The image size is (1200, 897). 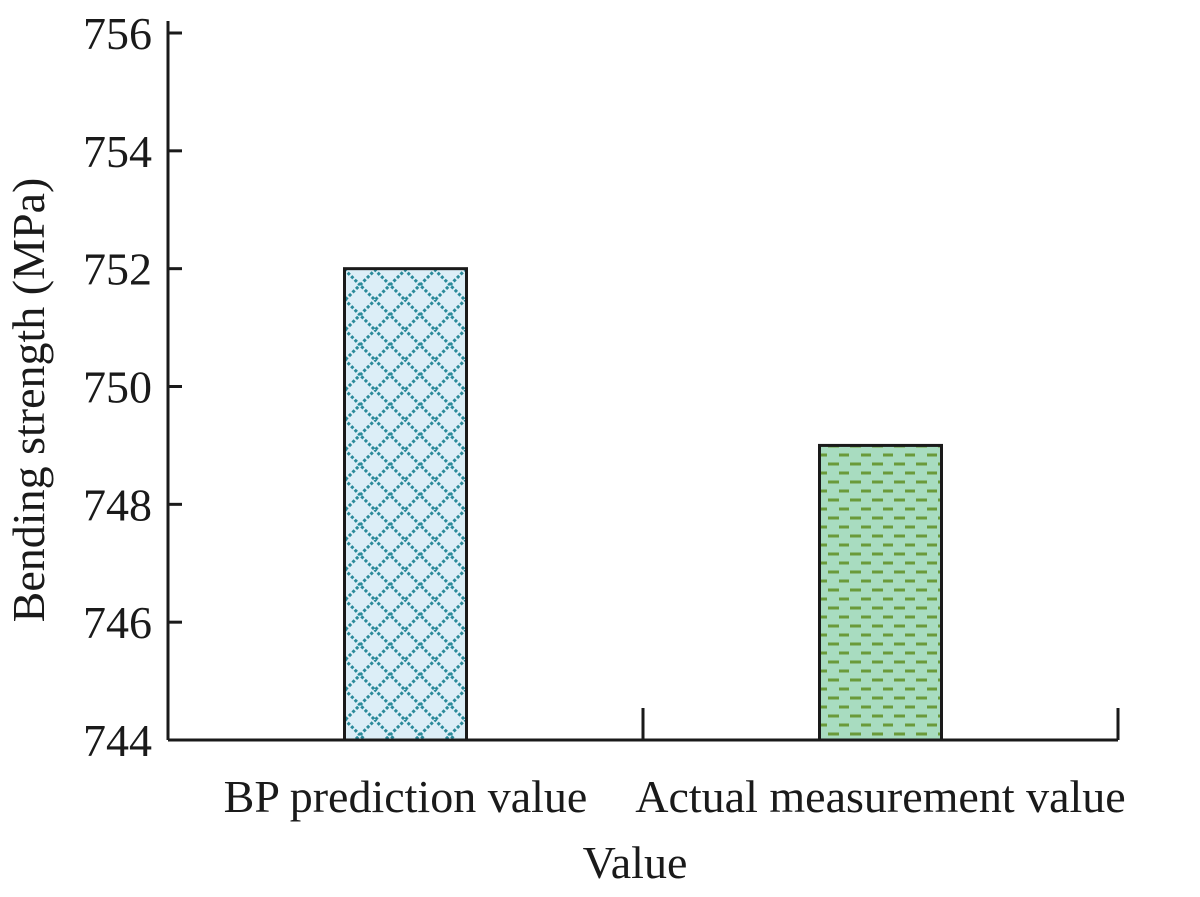 I want to click on y-tick-label: 750, so click(x=117, y=387).